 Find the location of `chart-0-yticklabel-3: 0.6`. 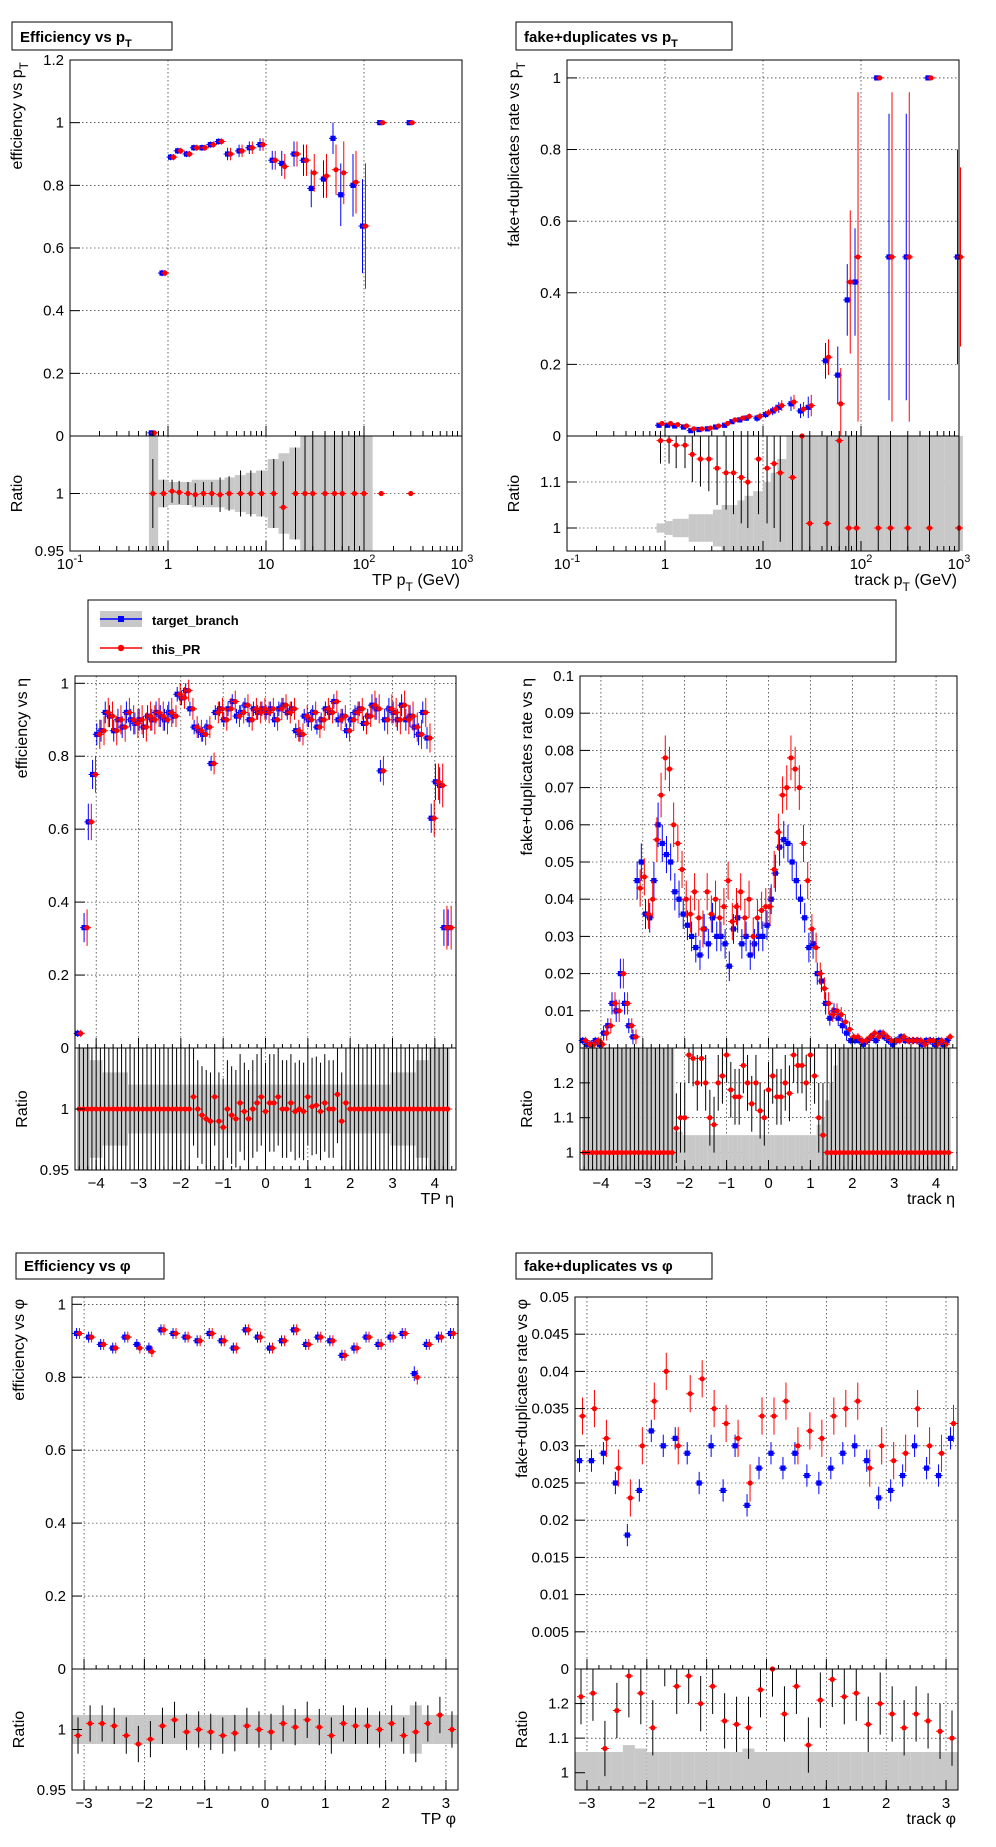

chart-0-yticklabel-3: 0.6 is located at coordinates (53, 248).